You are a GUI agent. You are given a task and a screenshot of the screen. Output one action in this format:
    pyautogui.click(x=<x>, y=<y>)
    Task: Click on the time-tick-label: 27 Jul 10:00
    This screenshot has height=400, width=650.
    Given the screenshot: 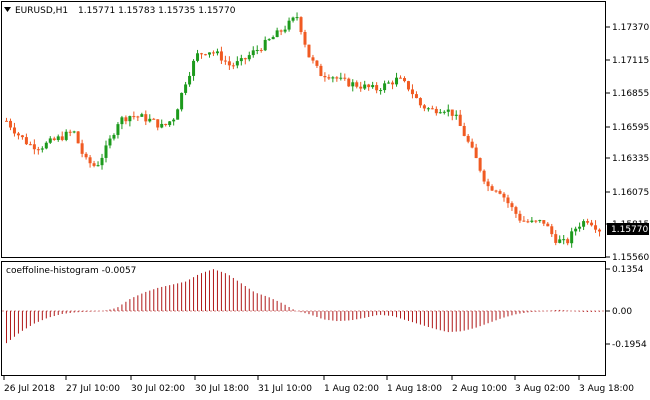 What is the action you would take?
    pyautogui.click(x=93, y=389)
    